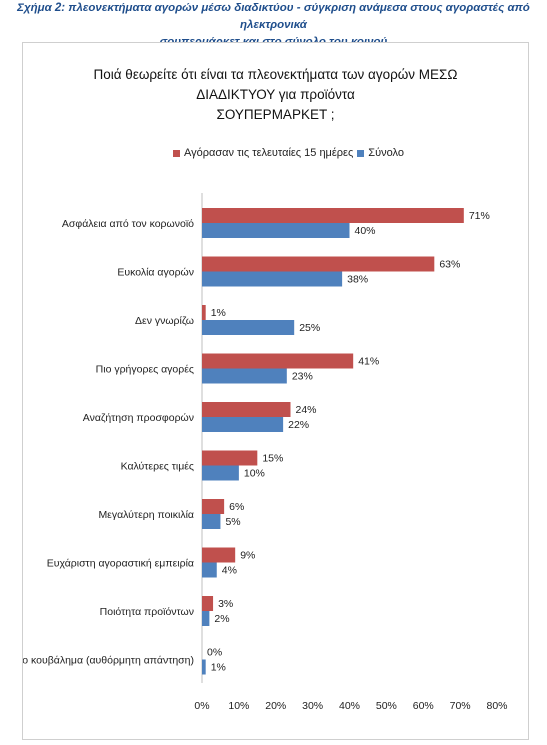 This screenshot has width=547, height=745. Describe the element at coordinates (238, 706) in the screenshot. I see `x-tick-label: 10%` at that location.